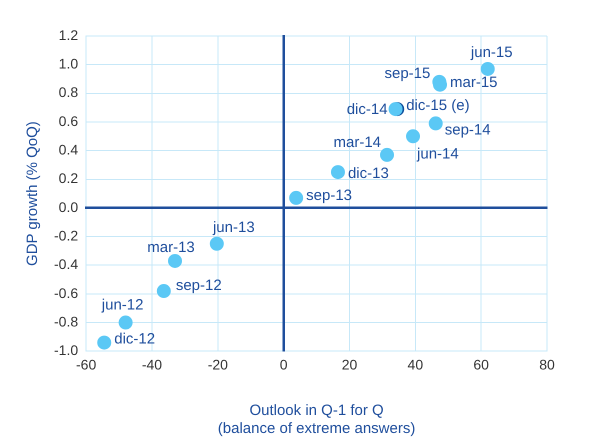  I want to click on annotation: jun-15, so click(491, 53).